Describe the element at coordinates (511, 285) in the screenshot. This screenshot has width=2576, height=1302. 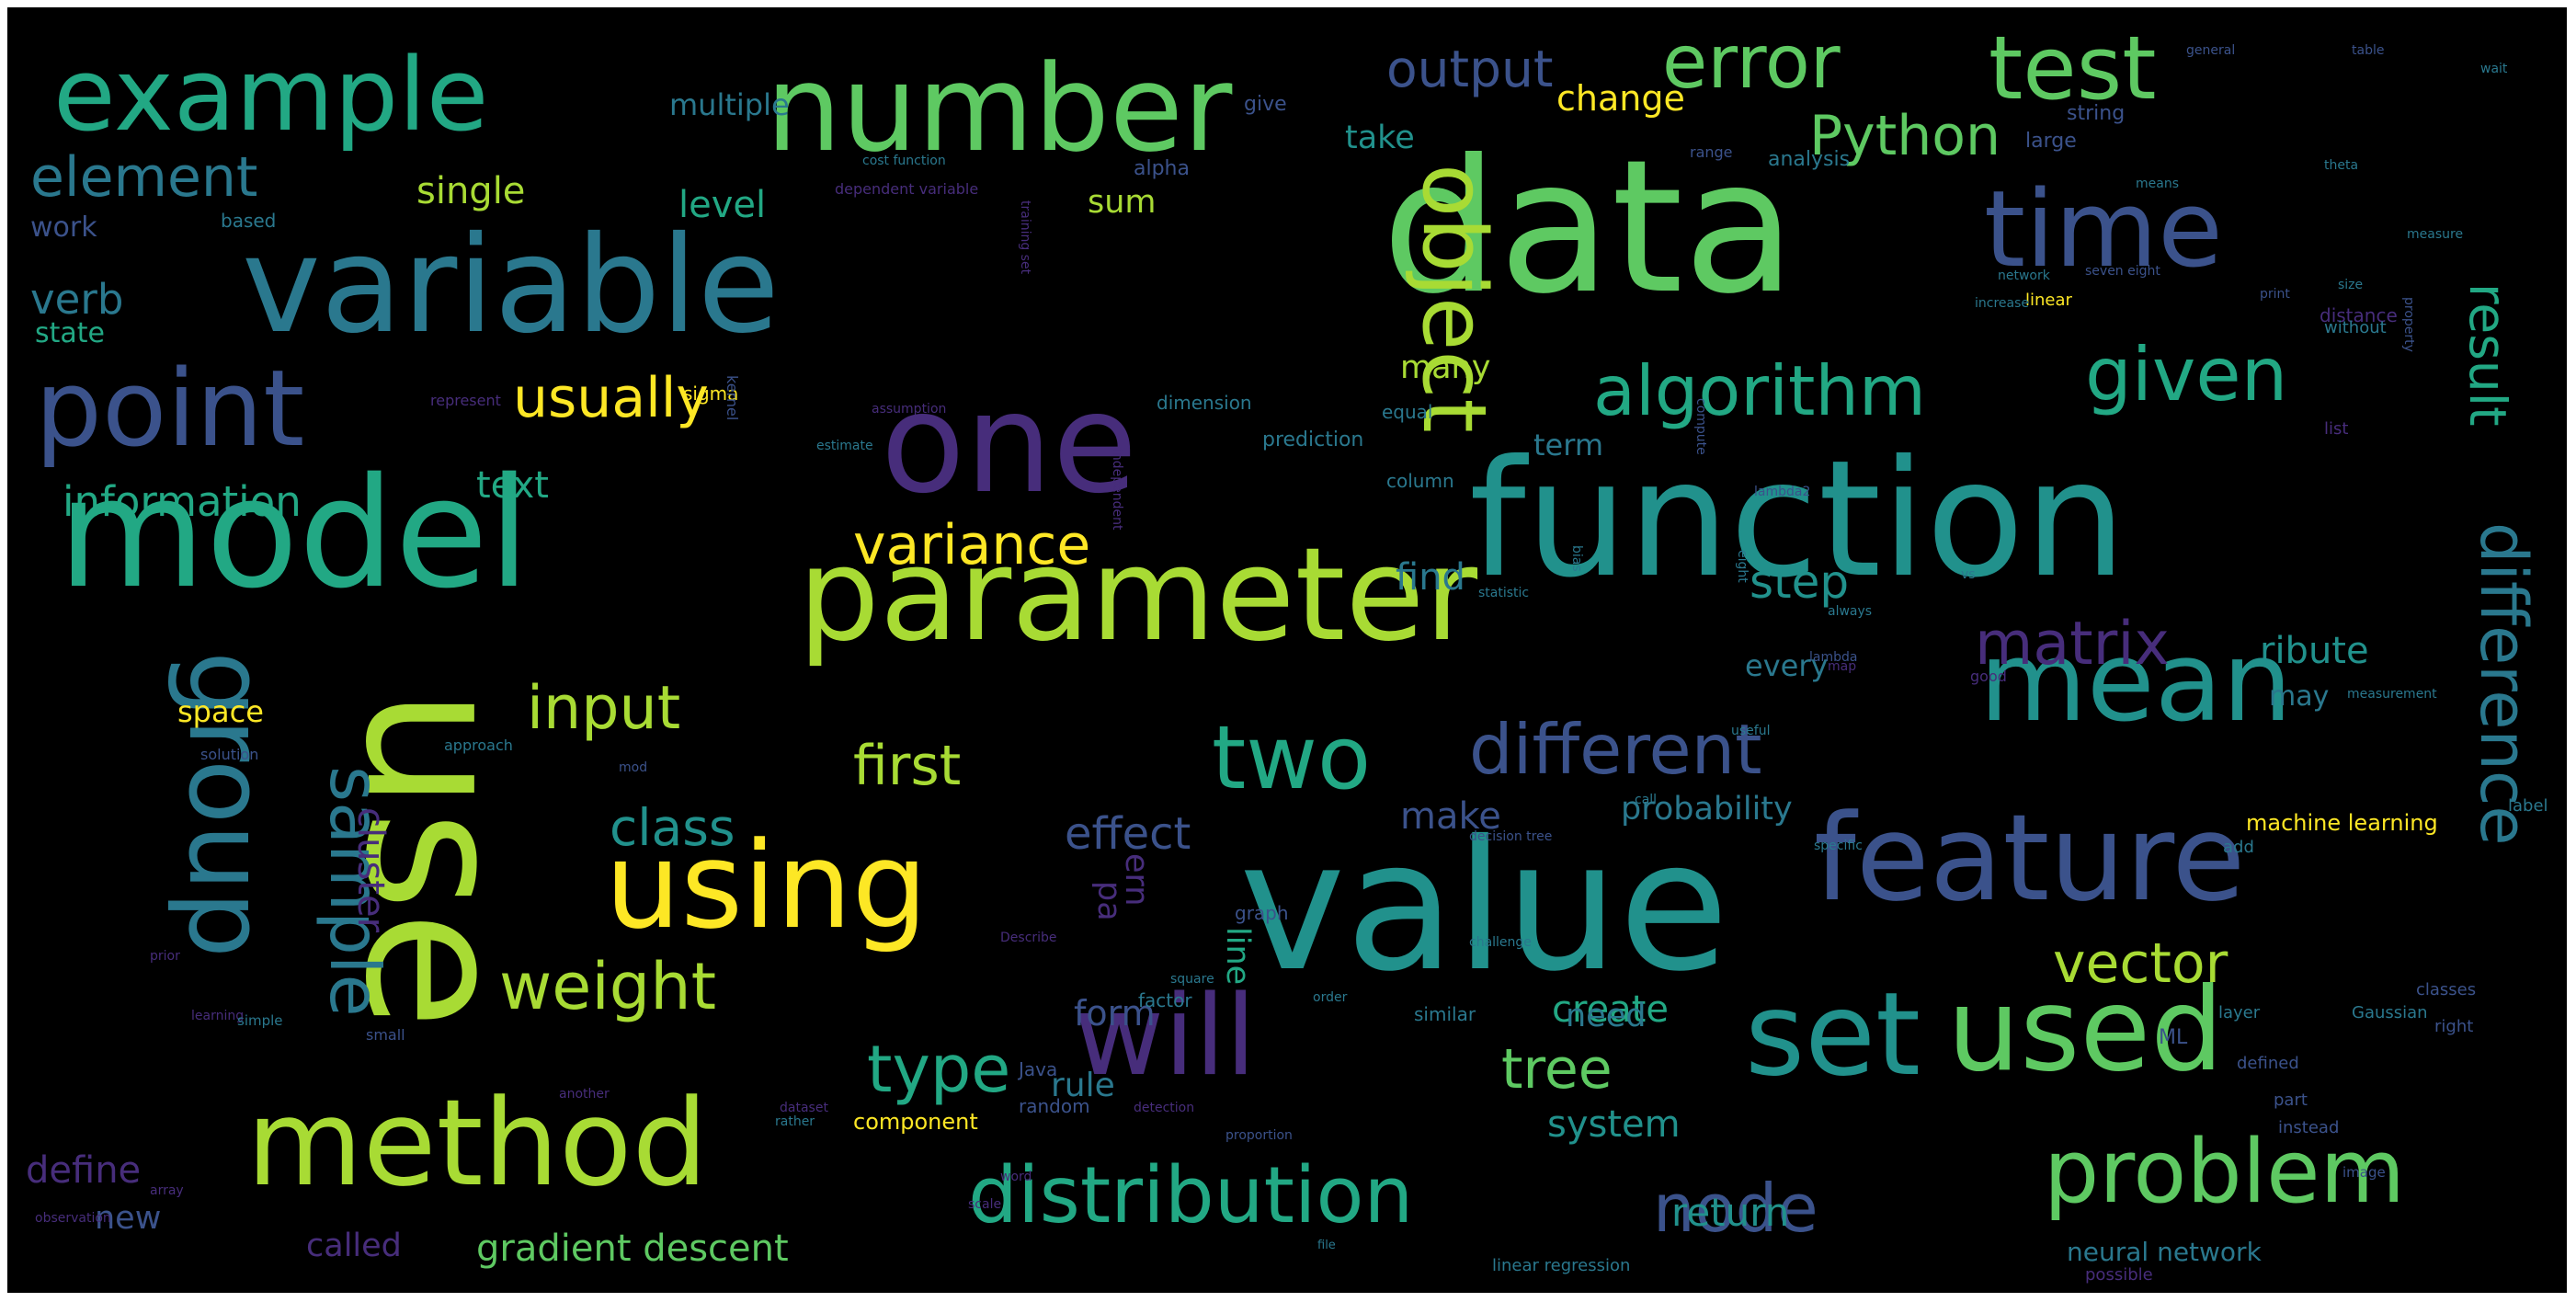
I see `word-variable: variable` at that location.